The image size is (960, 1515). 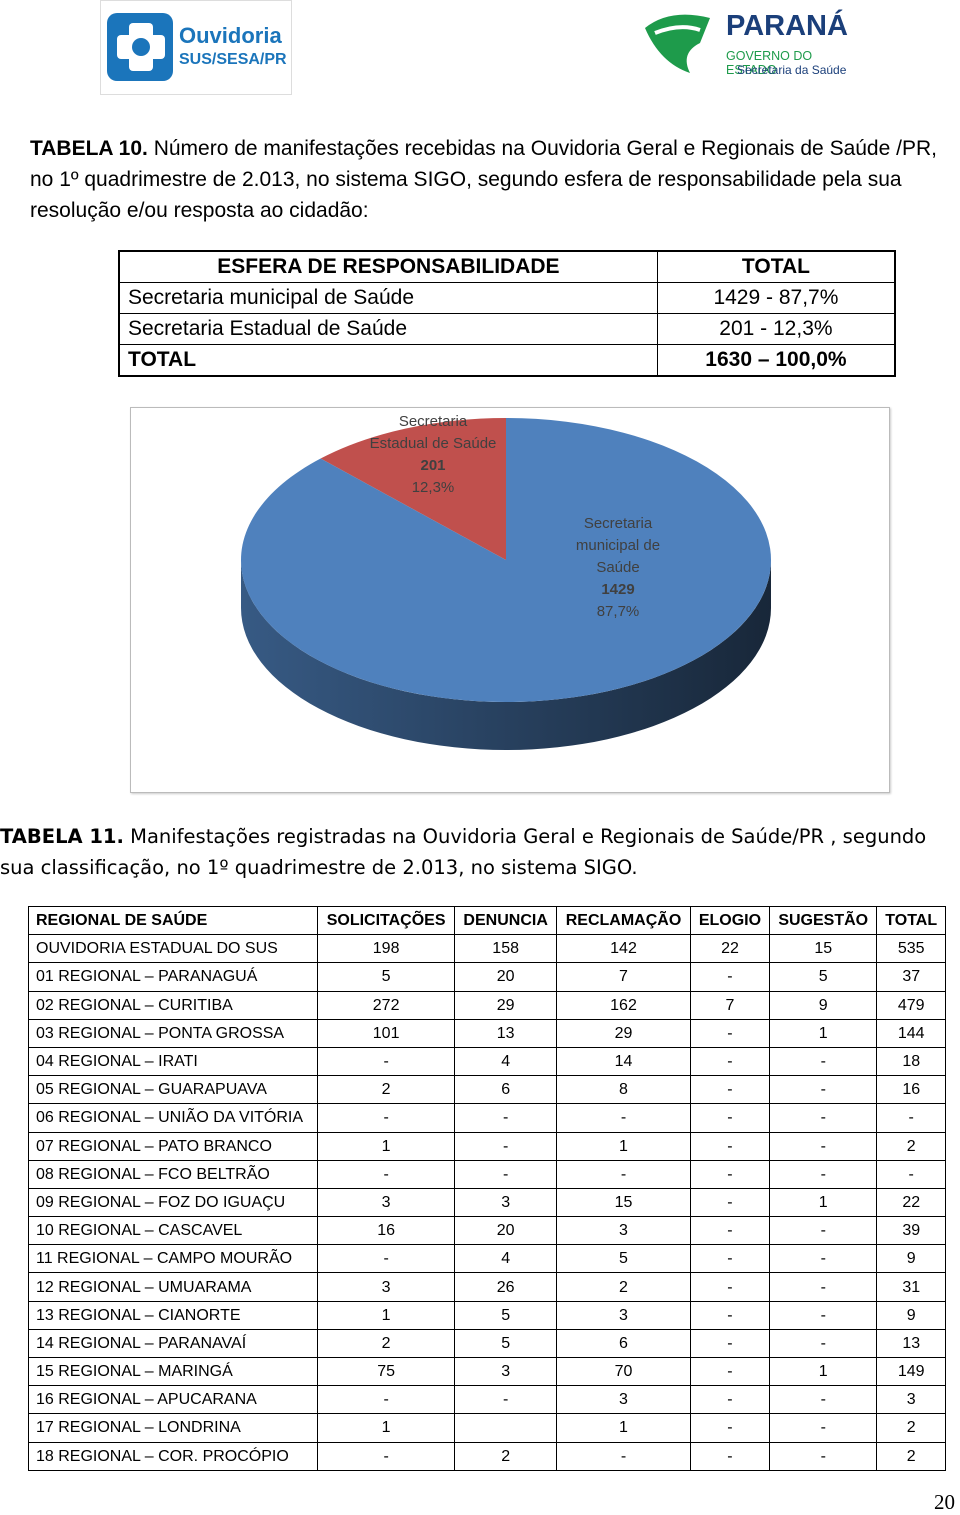 What do you see at coordinates (173, 1090) in the screenshot?
I see `table-cell: 05 REGIONAL – GUARAPUAVA` at bounding box center [173, 1090].